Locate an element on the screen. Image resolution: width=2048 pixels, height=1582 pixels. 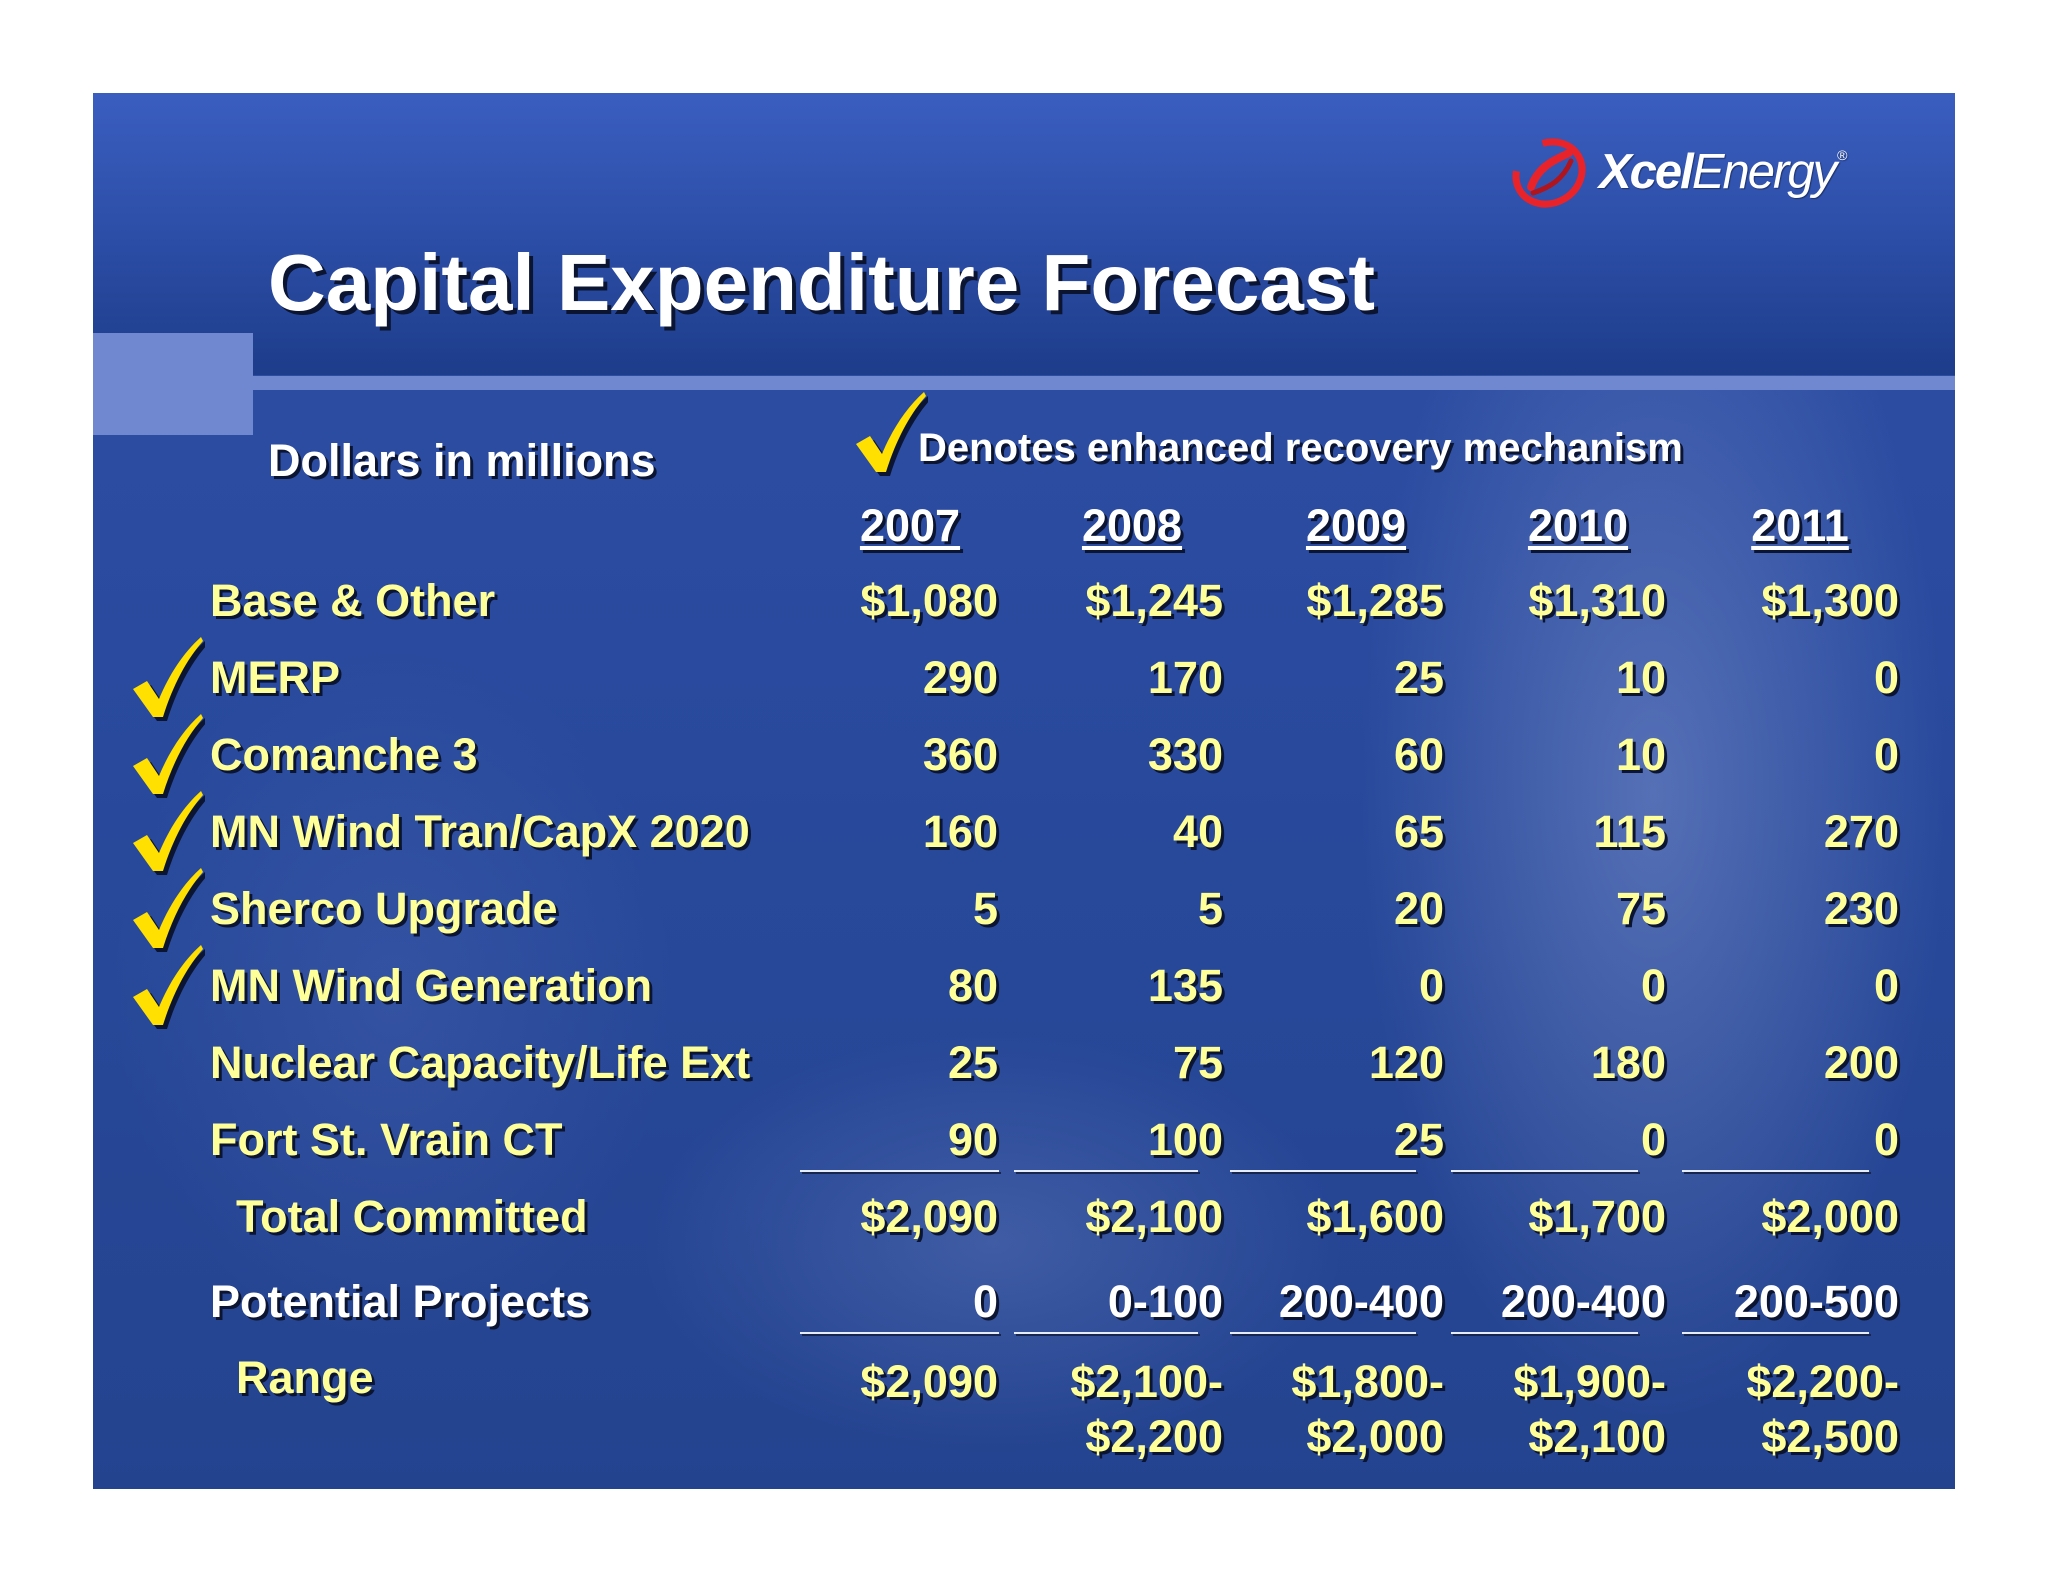
table-cell: 360 is located at coordinates (960, 754).